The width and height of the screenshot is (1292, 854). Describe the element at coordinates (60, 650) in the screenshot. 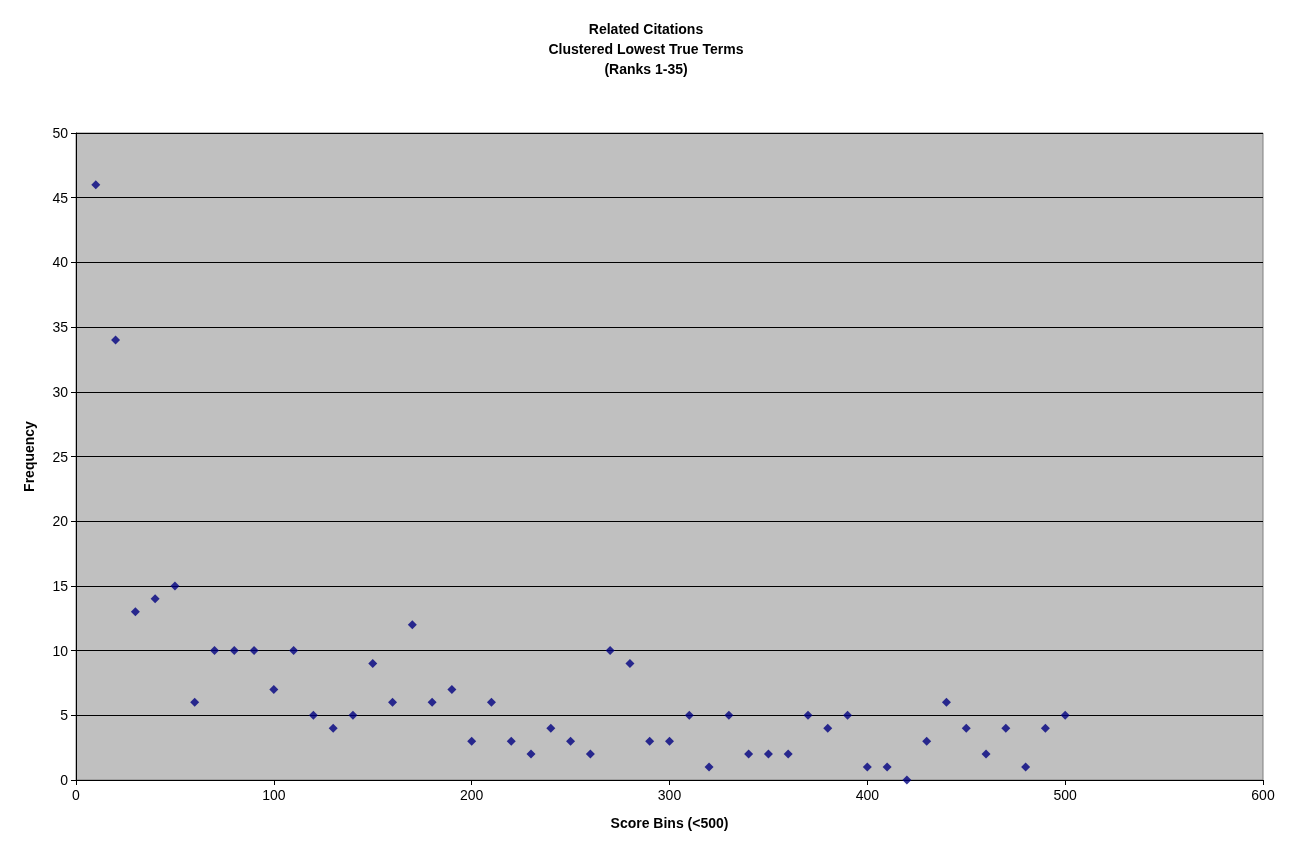

I see `y-tick-label: 10` at that location.